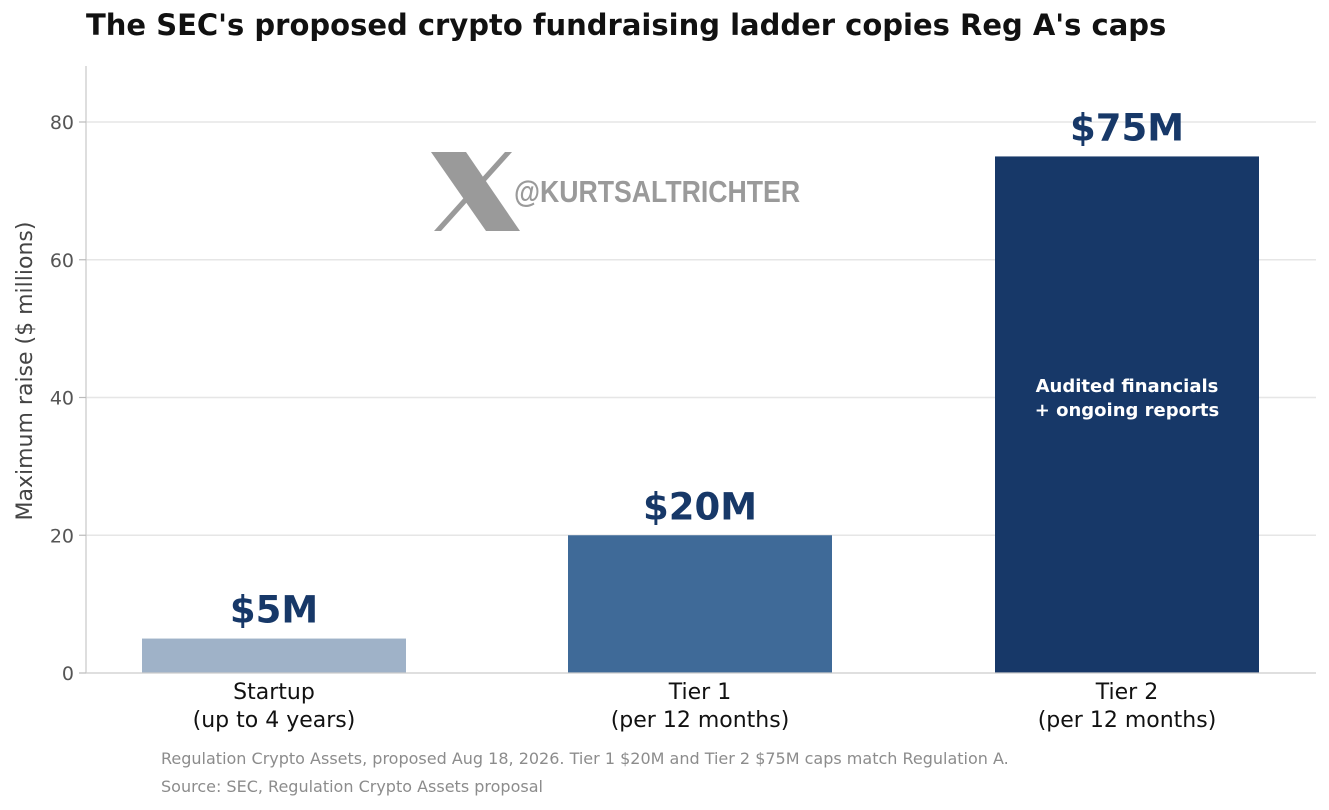 This screenshot has width=1329, height=810. I want to click on annotation-line: Audited financials, so click(1127, 386).